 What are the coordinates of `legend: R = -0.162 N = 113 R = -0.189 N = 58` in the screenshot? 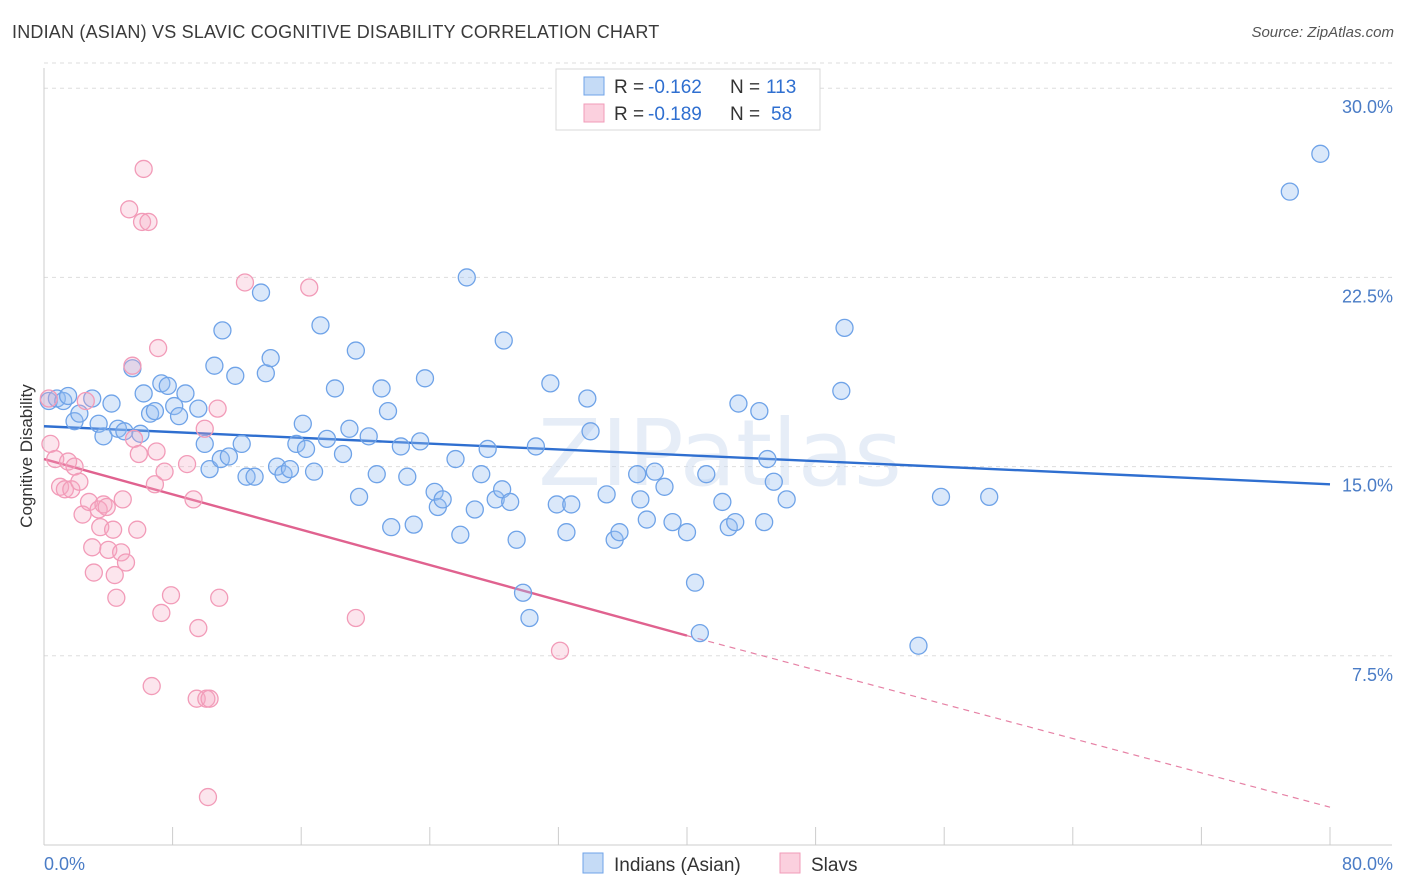 It's located at (688, 99).